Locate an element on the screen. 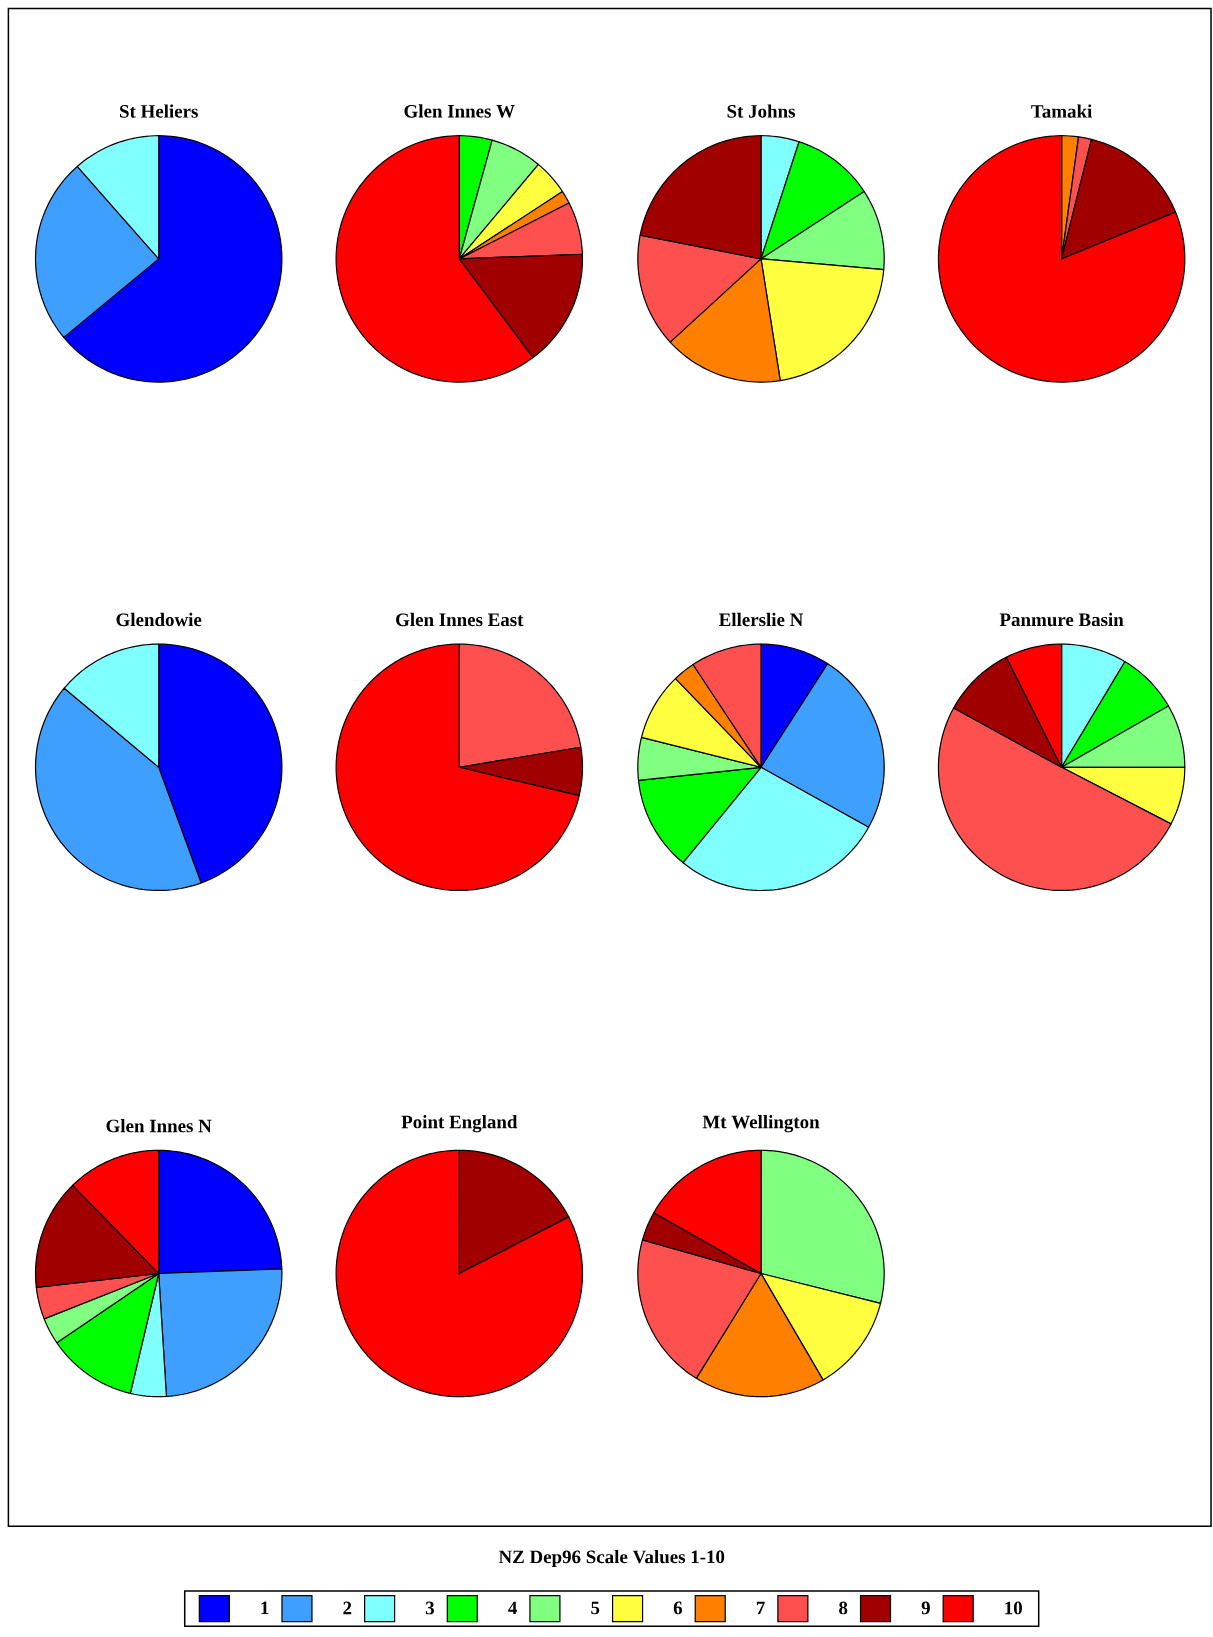 The height and width of the screenshot is (1637, 1213). chart-title: St Heliers is located at coordinates (159, 111).